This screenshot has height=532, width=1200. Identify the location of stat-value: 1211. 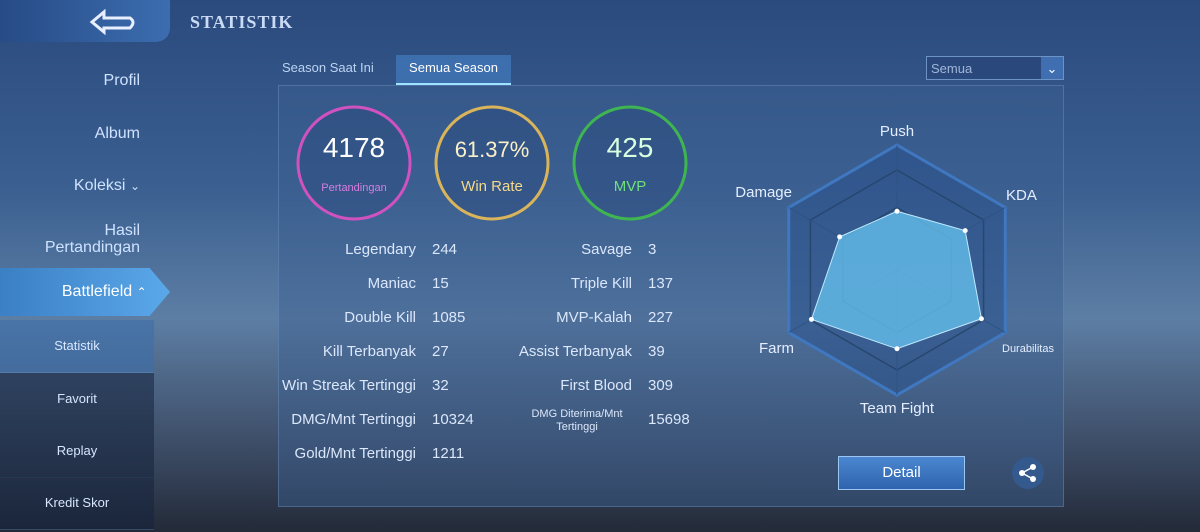
(448, 453).